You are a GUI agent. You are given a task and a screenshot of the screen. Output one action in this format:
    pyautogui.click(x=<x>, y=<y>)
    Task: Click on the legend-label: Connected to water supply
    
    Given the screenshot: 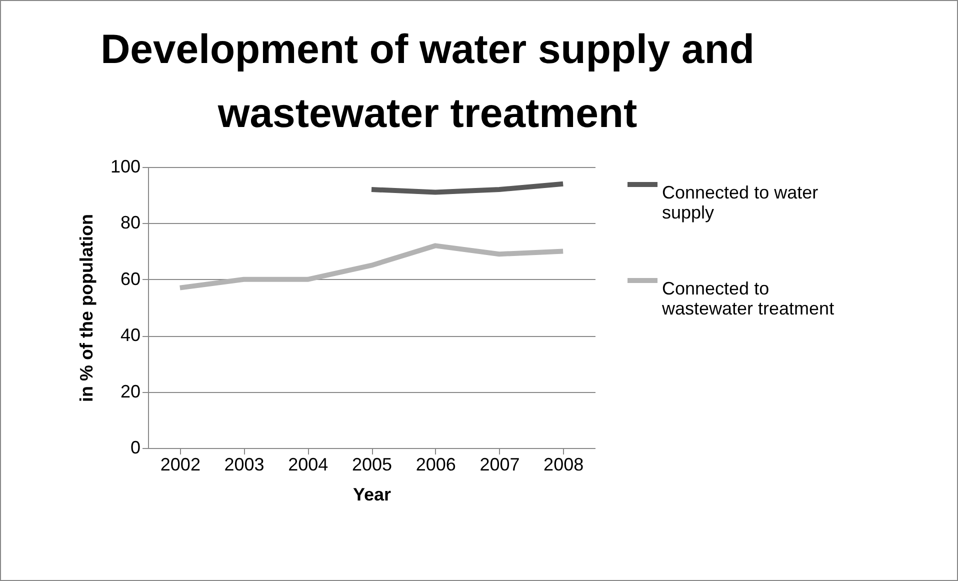 What is the action you would take?
    pyautogui.click(x=740, y=202)
    